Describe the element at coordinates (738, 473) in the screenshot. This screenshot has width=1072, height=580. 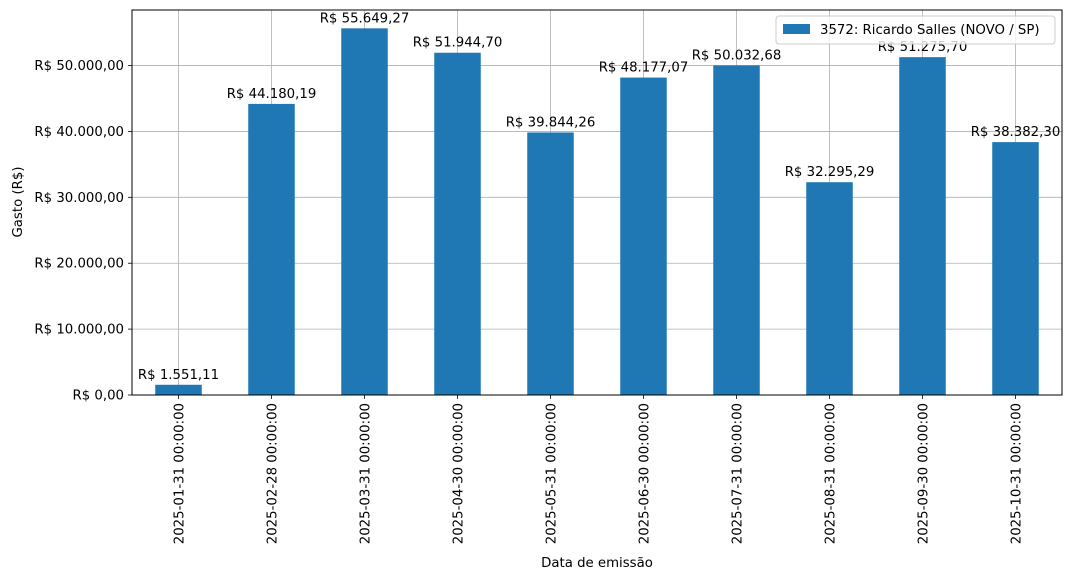
I see `x-tick-label: 2025-07-31 00:00:00` at that location.